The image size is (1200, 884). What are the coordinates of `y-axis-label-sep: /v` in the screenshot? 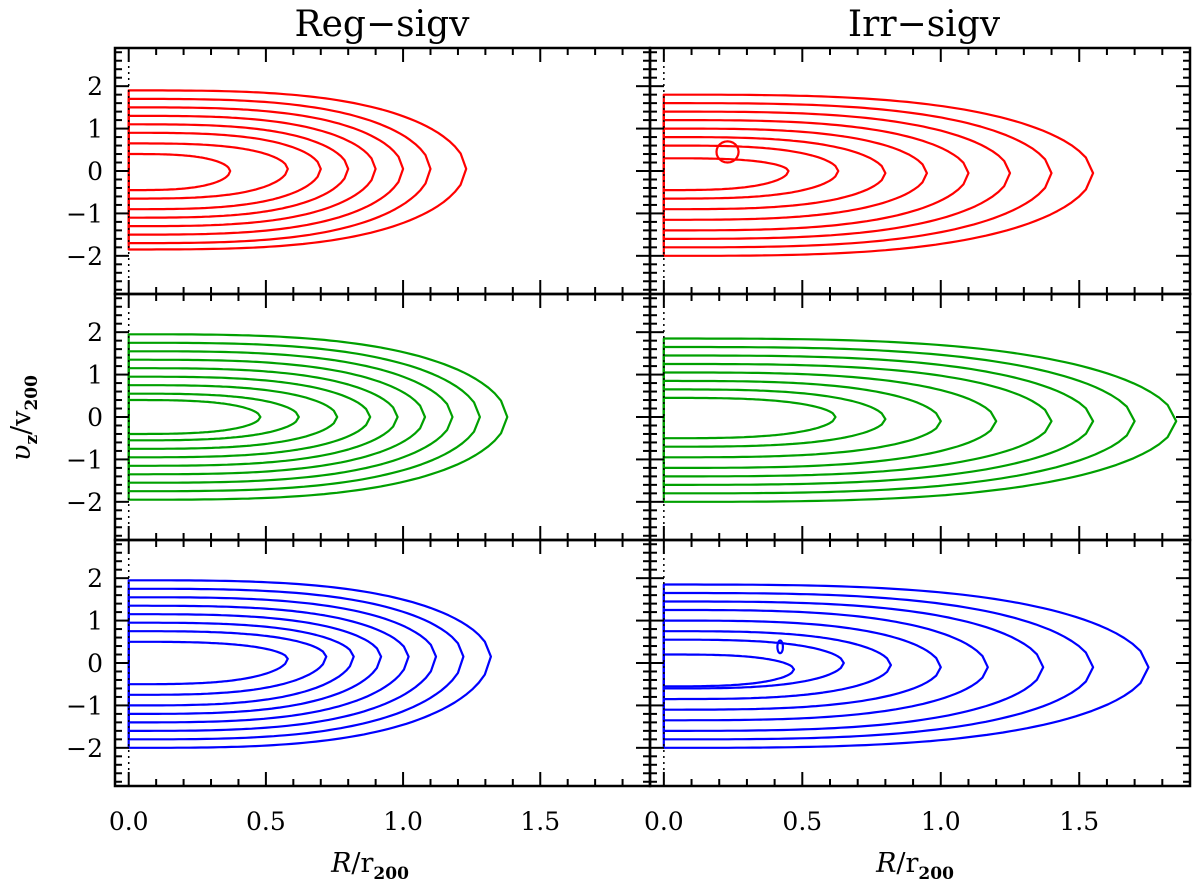 It's located at (21, 422).